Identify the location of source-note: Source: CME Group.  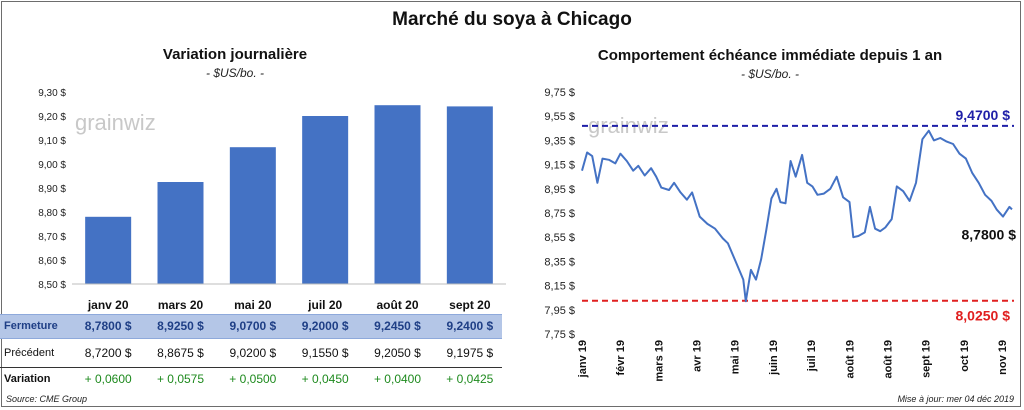
(47, 399).